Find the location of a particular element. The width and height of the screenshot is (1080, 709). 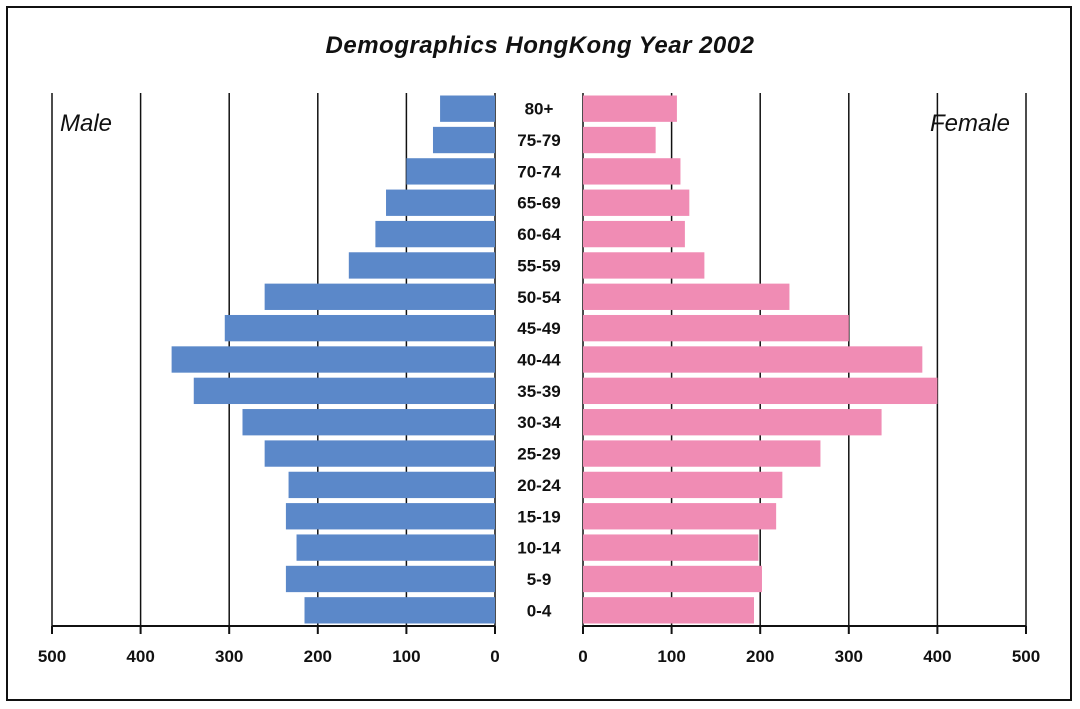

age-label-50-54: 50-54 is located at coordinates (539, 297).